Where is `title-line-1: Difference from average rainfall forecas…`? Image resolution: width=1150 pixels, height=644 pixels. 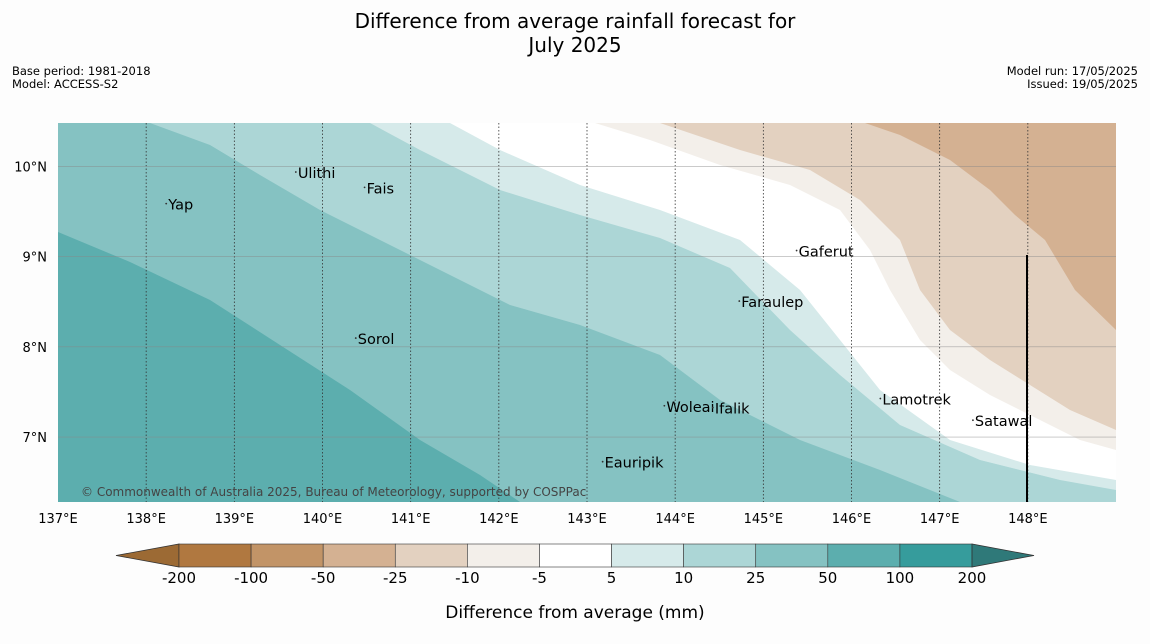 title-line-1: Difference from average rainfall forecas… is located at coordinates (575, 21).